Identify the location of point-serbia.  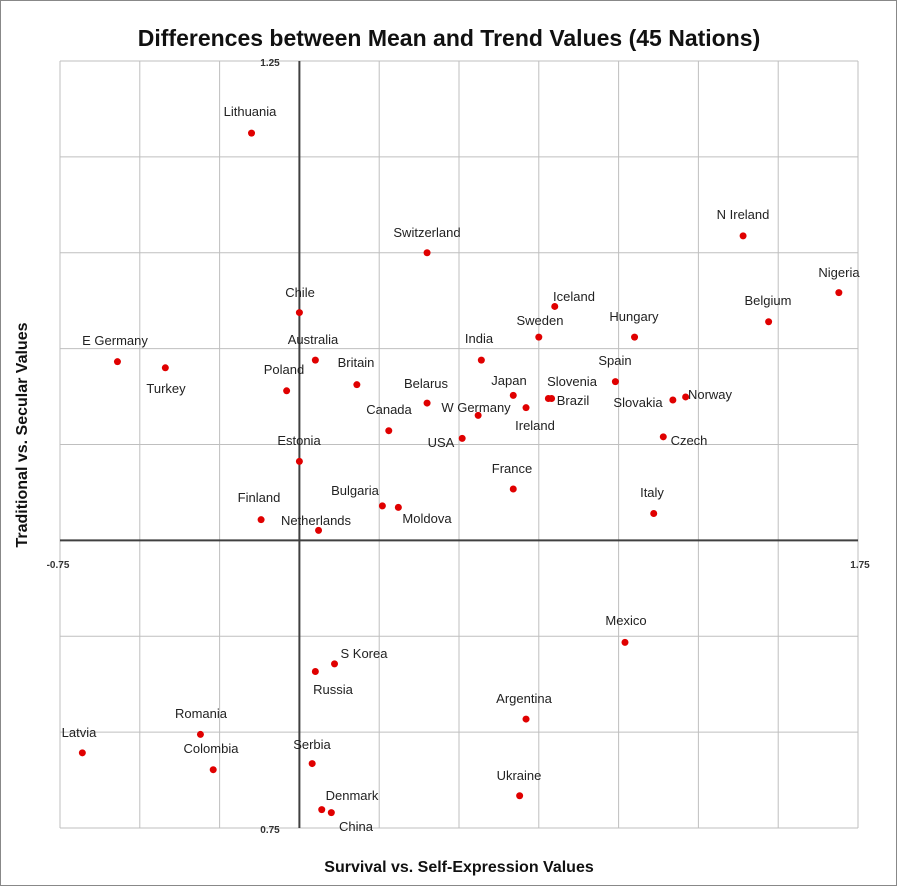
(312, 764).